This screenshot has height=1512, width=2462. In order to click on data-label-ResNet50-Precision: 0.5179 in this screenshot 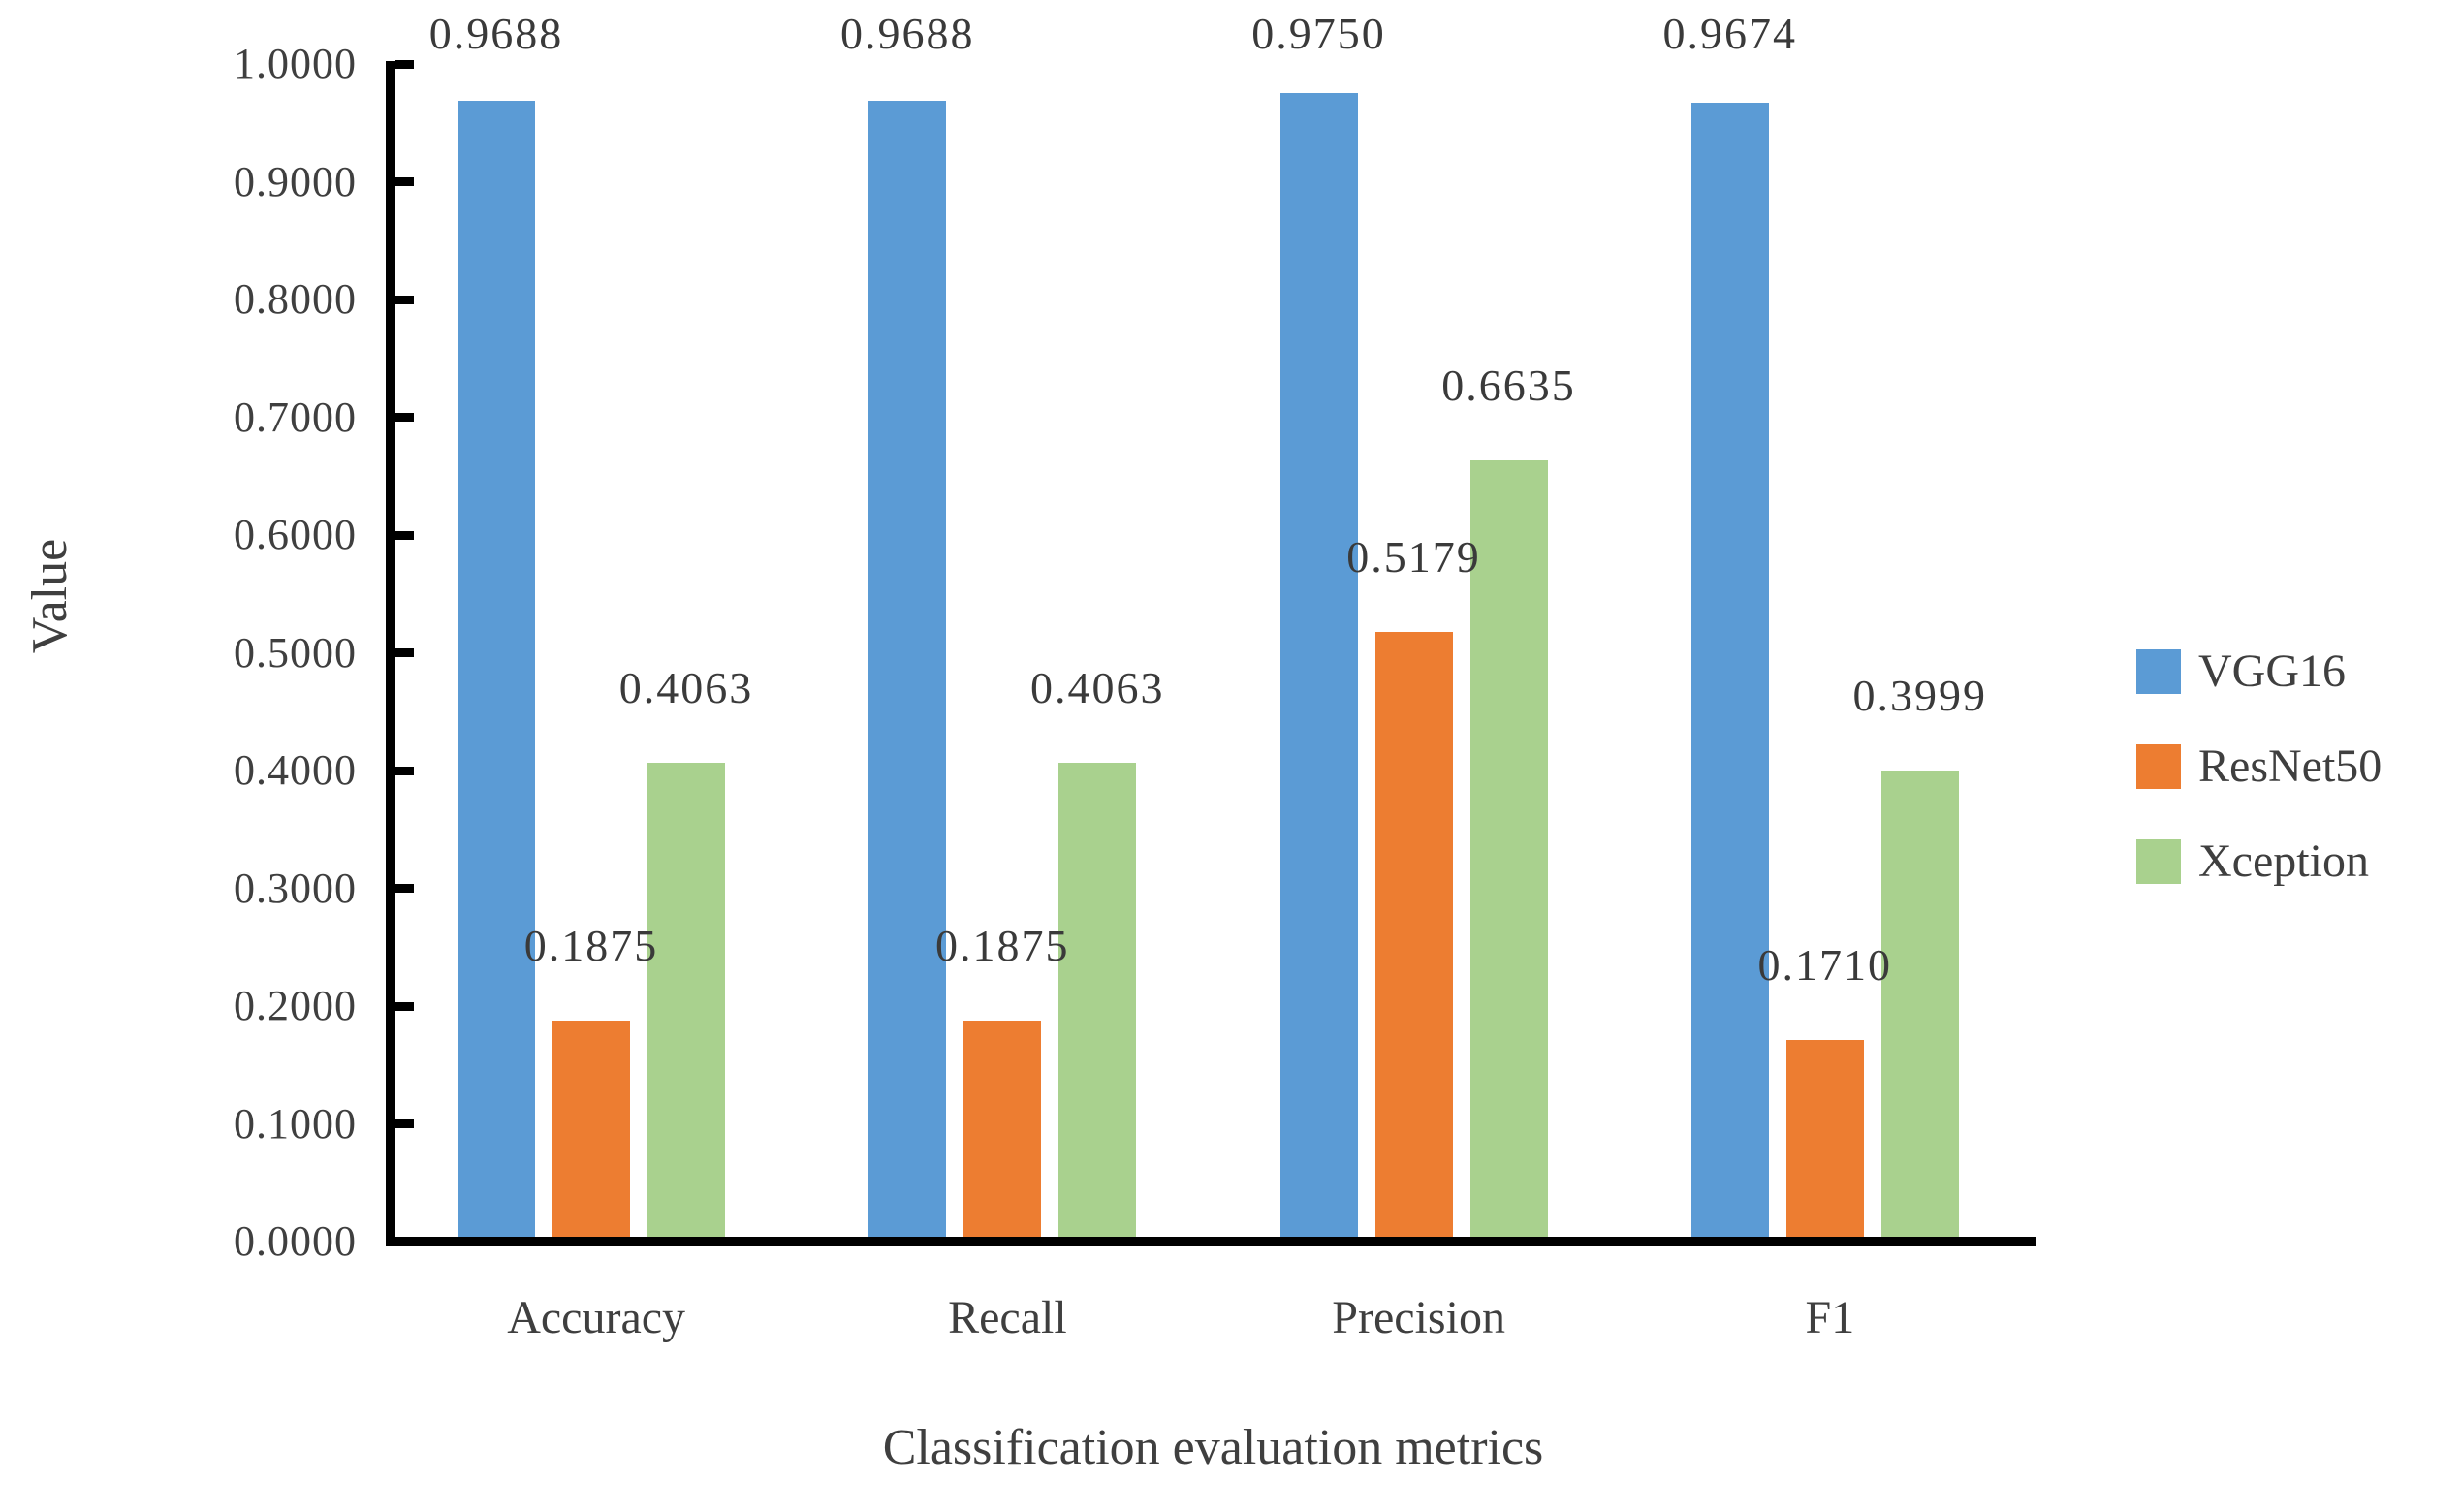, I will do `click(1413, 557)`.